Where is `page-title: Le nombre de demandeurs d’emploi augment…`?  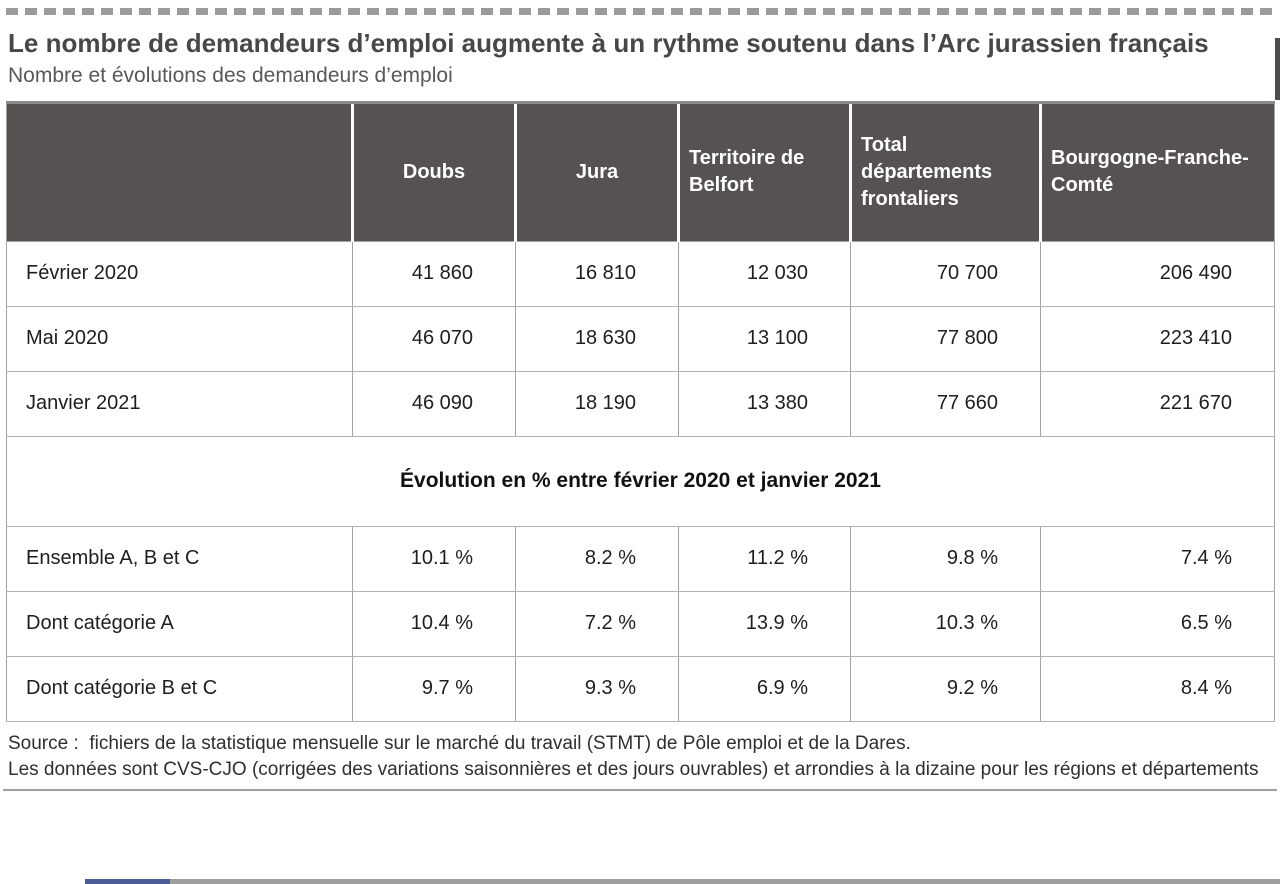
page-title: Le nombre de demandeurs d’emploi augment… is located at coordinates (608, 43).